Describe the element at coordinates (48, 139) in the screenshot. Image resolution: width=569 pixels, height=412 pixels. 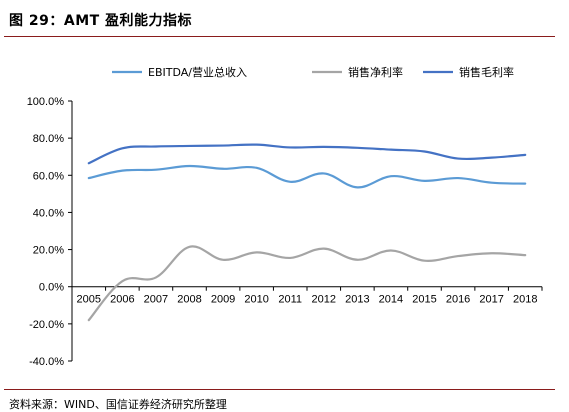
I see `y-tick-label: 80.0%` at that location.